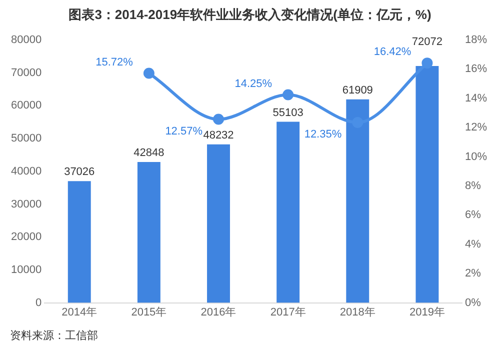 The width and height of the screenshot is (500, 362). Describe the element at coordinates (26, 171) in the screenshot. I see `y-tick-label: 40000` at that location.